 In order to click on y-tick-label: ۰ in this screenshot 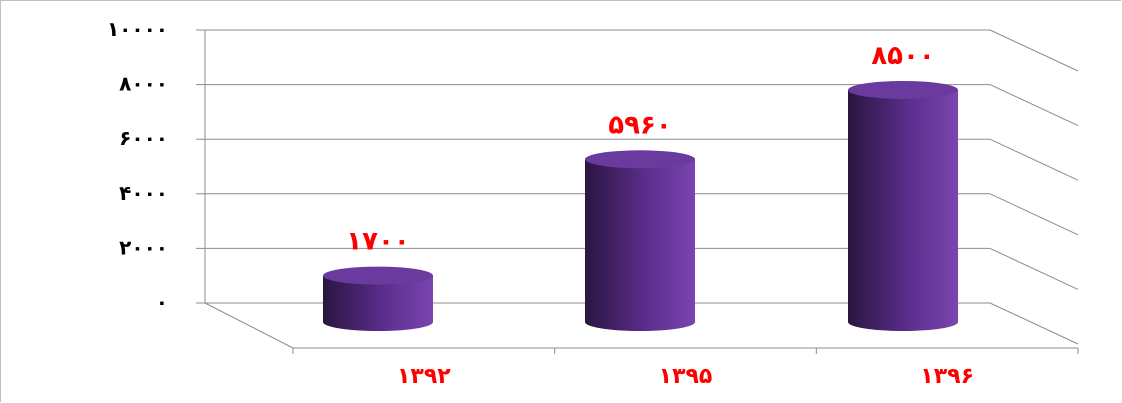, I will do `click(162, 302)`.